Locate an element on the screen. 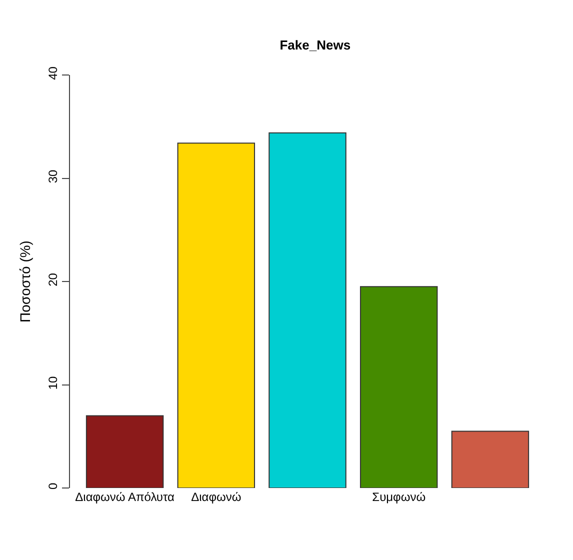  y-tick-label: 40 is located at coordinates (53, 73).